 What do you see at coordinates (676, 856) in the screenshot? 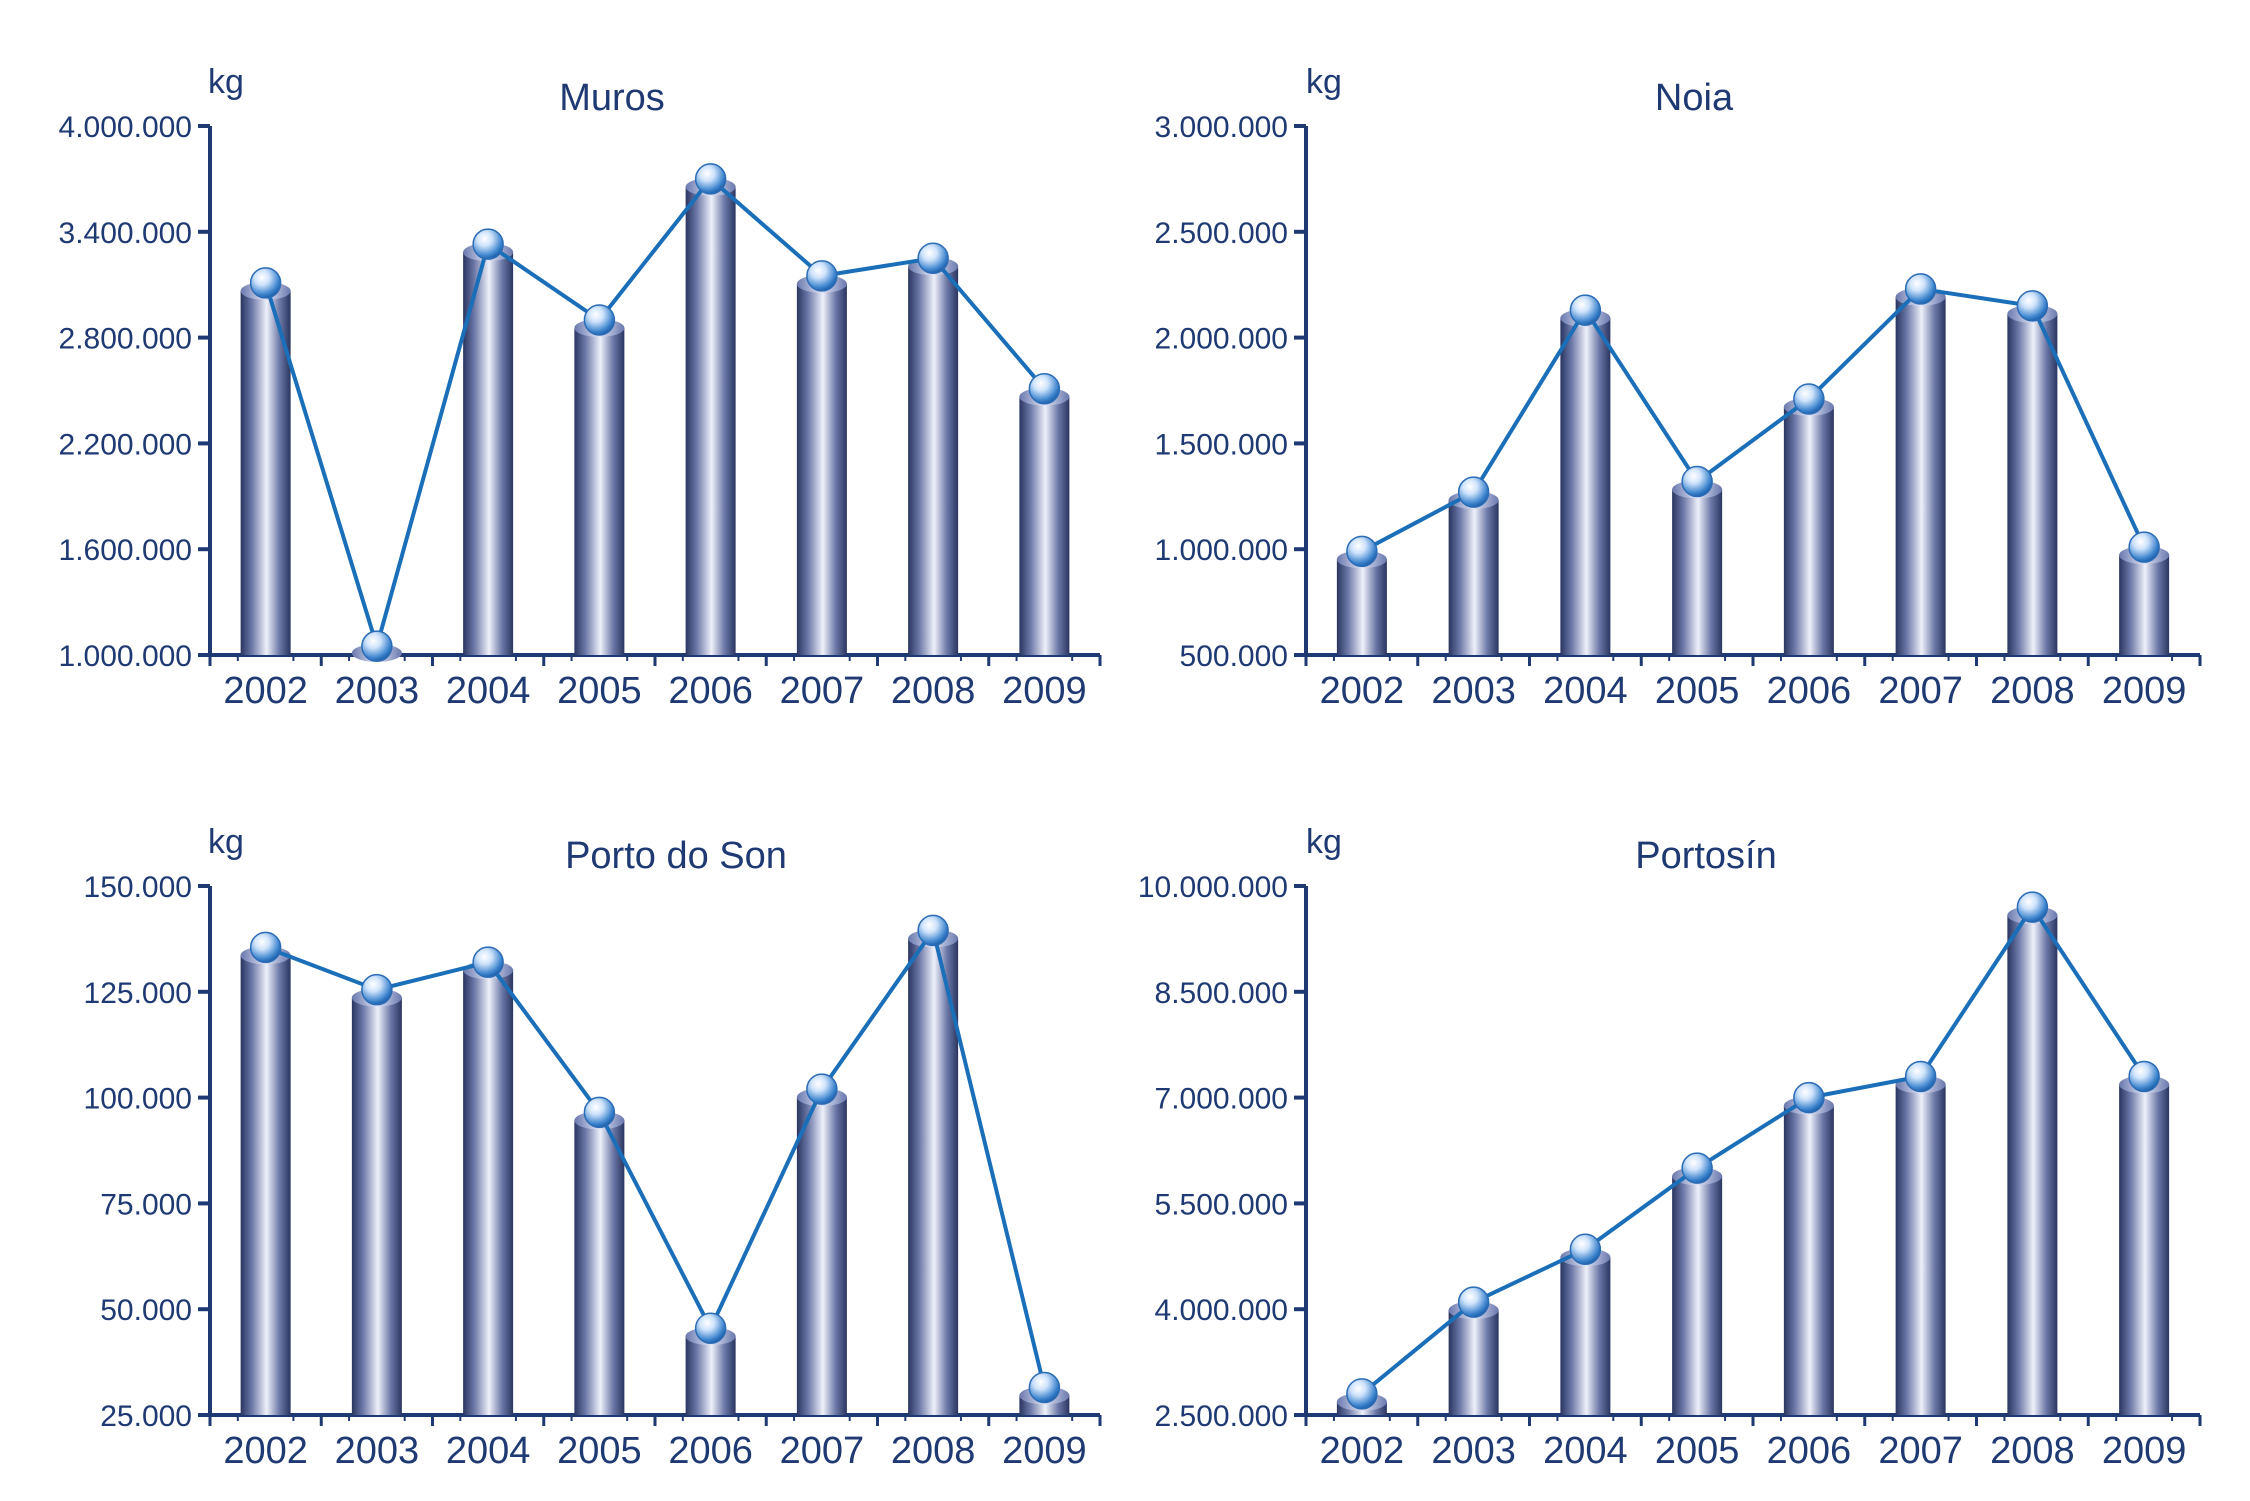
I see `chart-title: Porto do Son` at bounding box center [676, 856].